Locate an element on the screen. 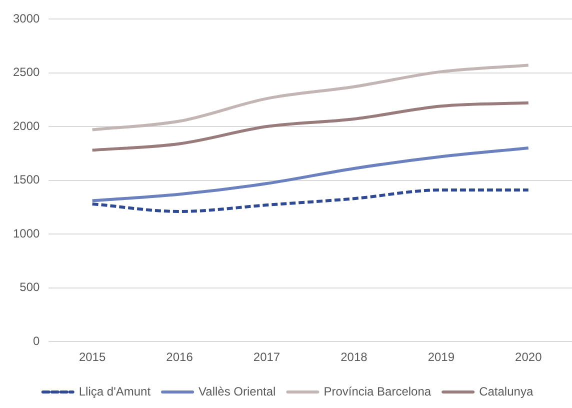 This screenshot has width=572, height=408. x-tick-label: 2017 is located at coordinates (266, 357).